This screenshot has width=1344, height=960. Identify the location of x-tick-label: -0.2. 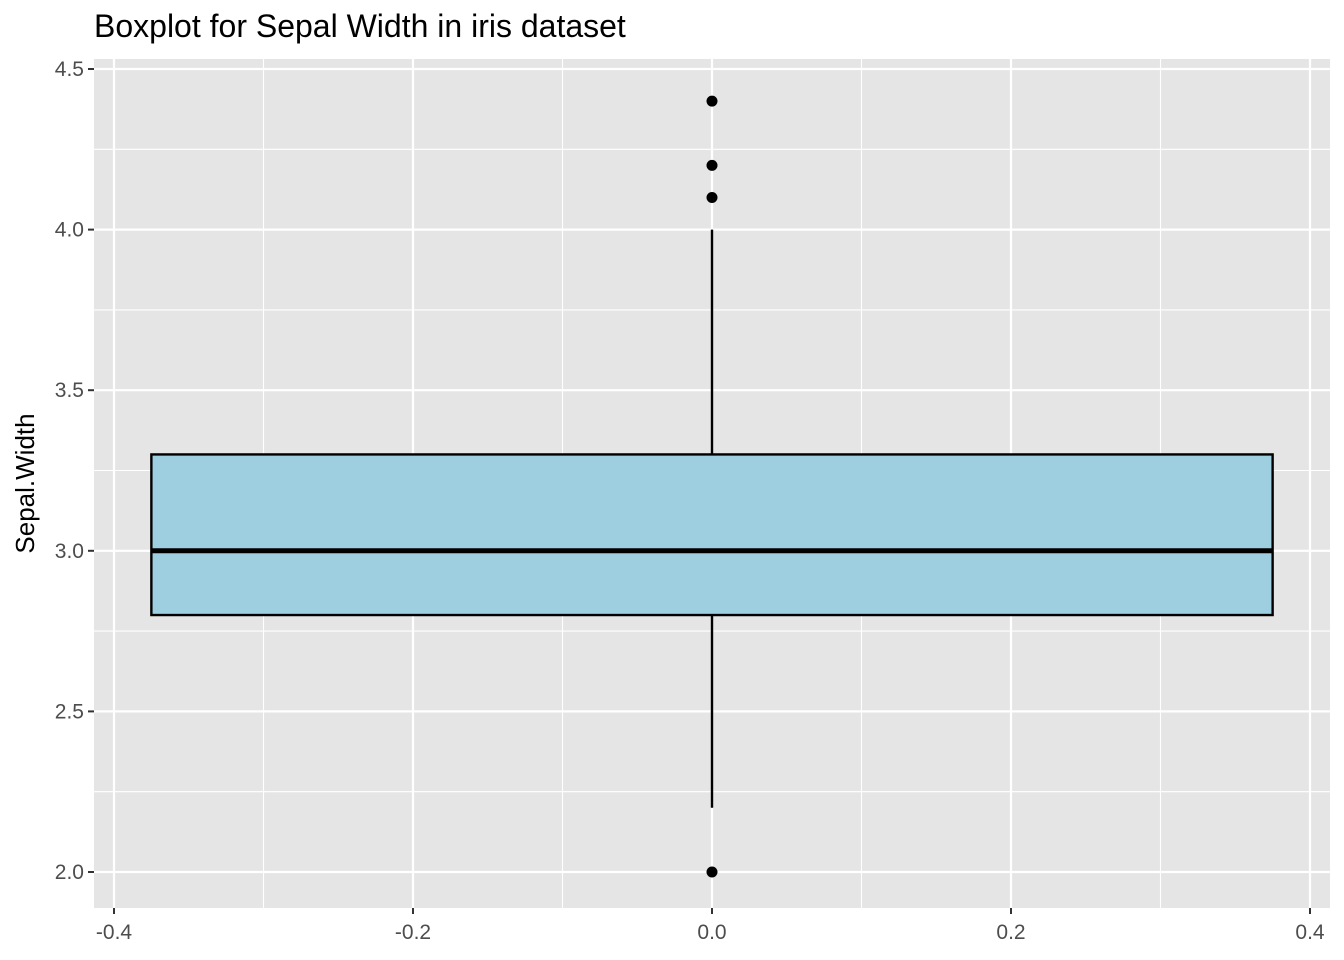
(413, 932).